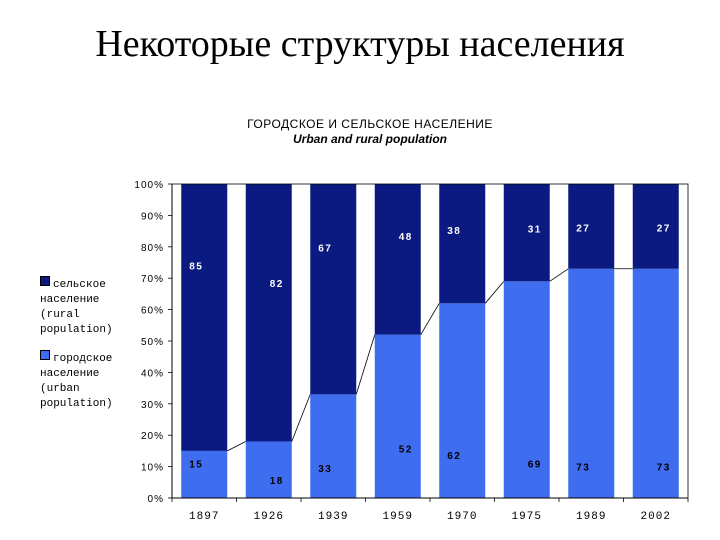 The image size is (720, 540). I want to click on legend-label-urban: городское население (urban population), so click(76, 381).